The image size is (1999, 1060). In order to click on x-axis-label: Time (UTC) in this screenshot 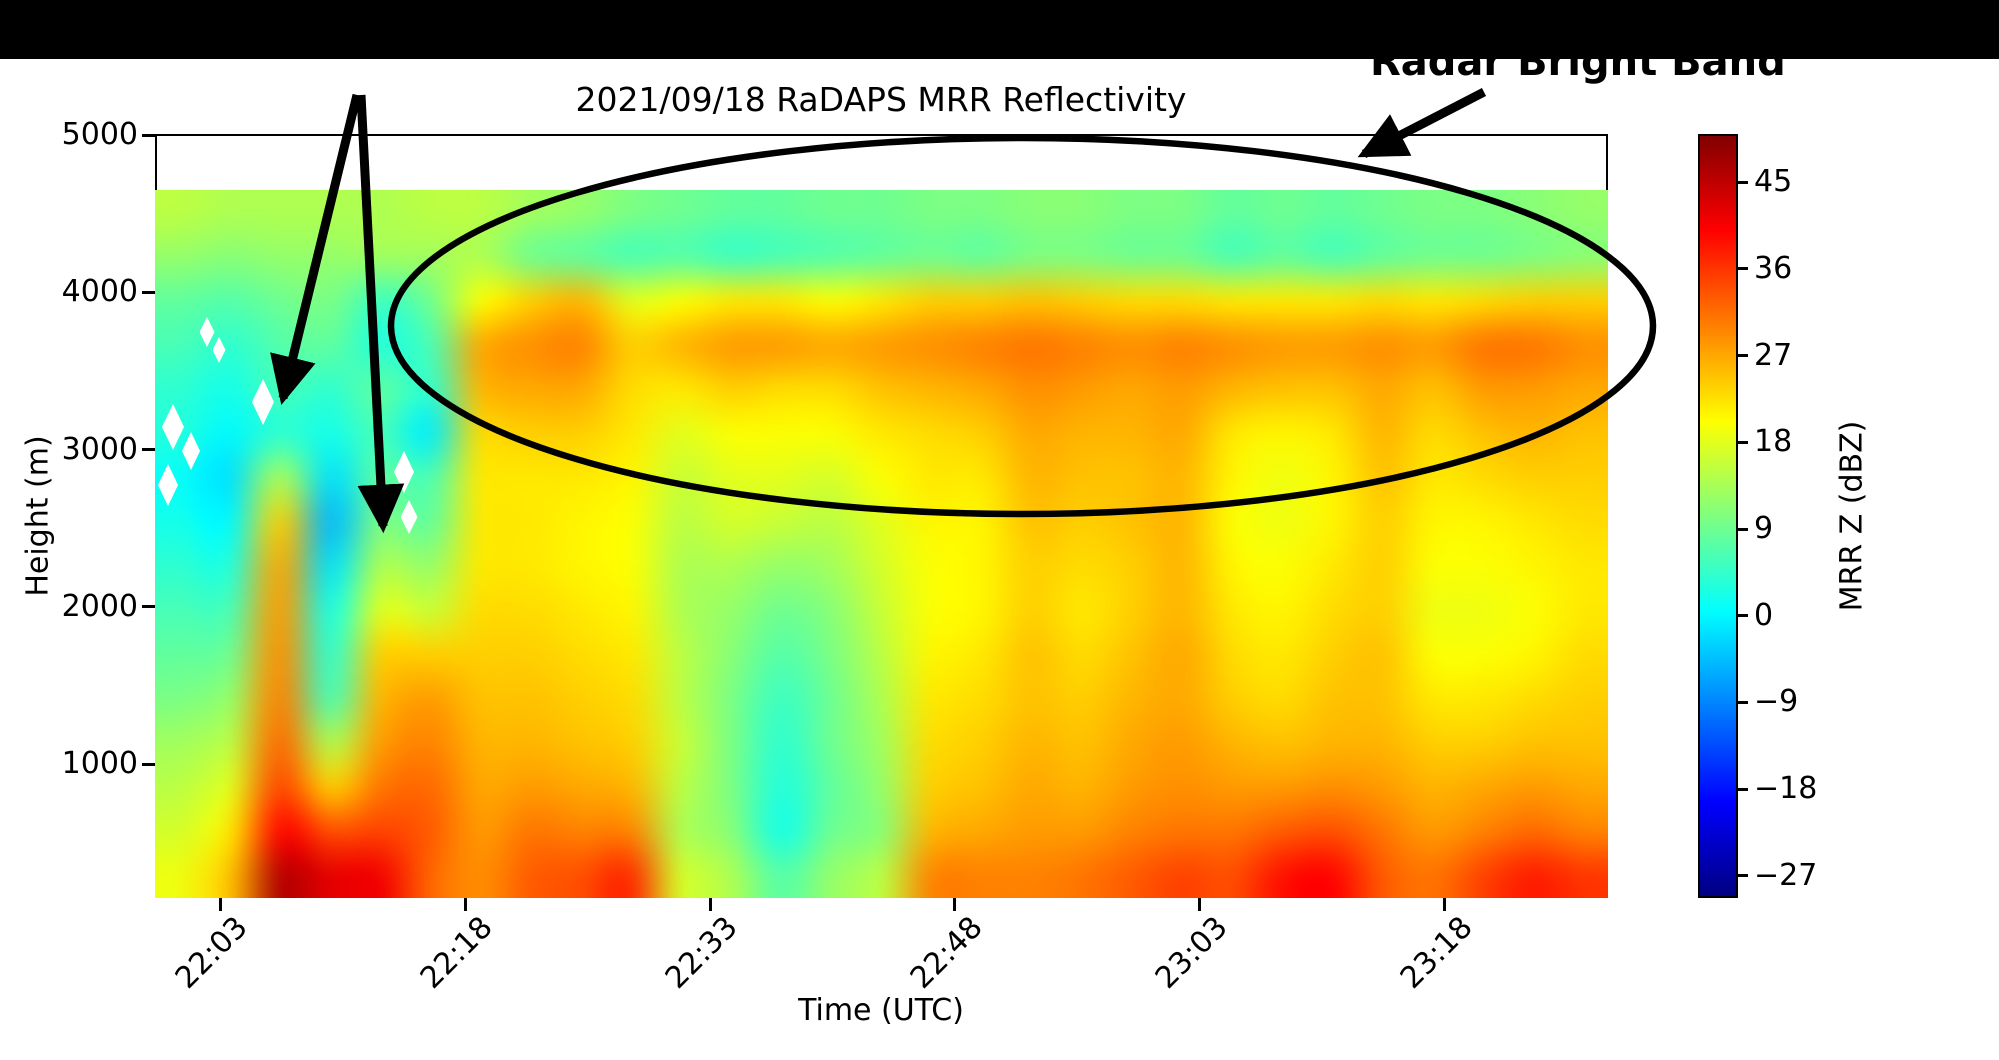, I will do `click(881, 1010)`.